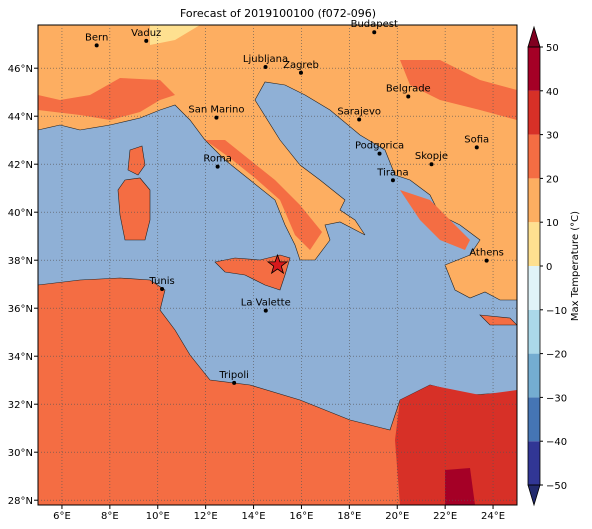 This screenshot has height=529, width=592. I want to click on city-label: Athens, so click(486, 253).